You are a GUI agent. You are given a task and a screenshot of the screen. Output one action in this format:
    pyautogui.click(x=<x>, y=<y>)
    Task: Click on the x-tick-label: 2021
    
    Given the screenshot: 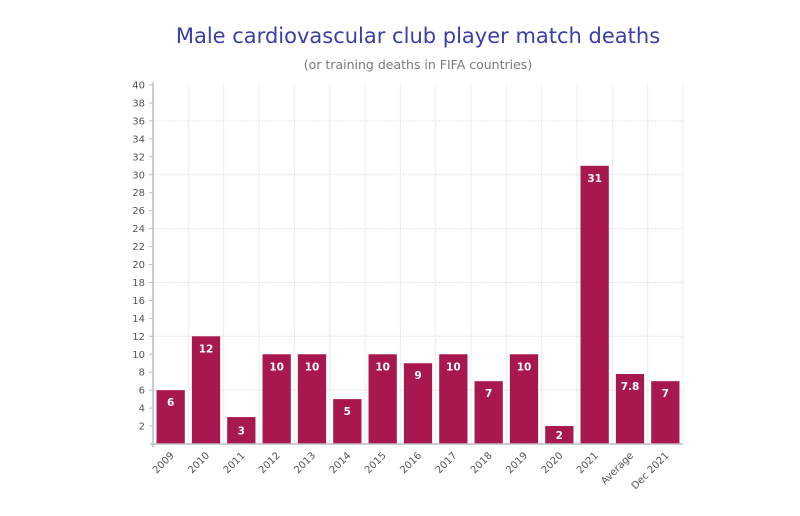 What is the action you would take?
    pyautogui.click(x=588, y=463)
    